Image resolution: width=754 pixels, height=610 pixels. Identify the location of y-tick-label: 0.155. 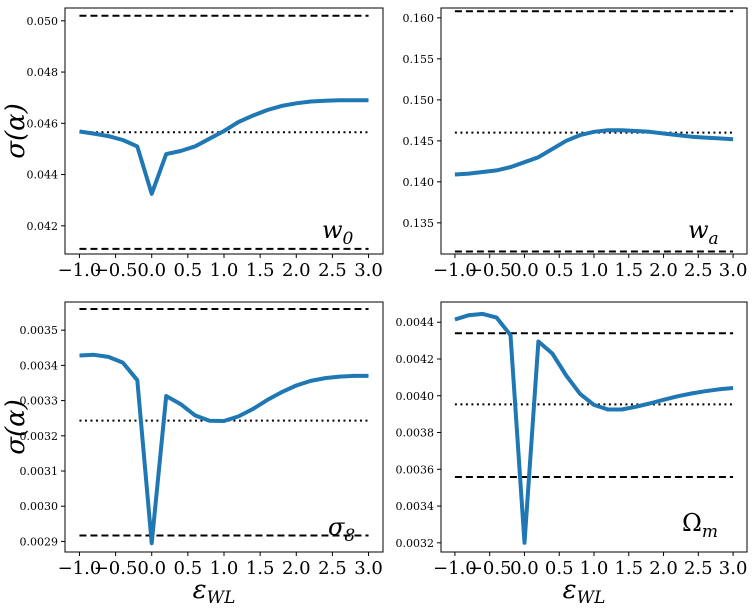
(419, 59).